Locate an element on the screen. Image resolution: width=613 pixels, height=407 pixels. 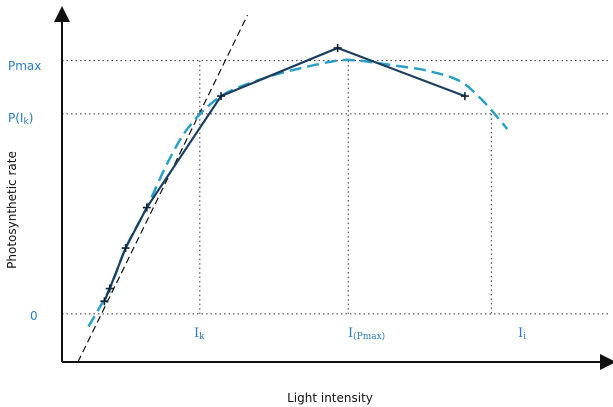
y-tick-label-pik: P(Ik) is located at coordinates (20, 119).